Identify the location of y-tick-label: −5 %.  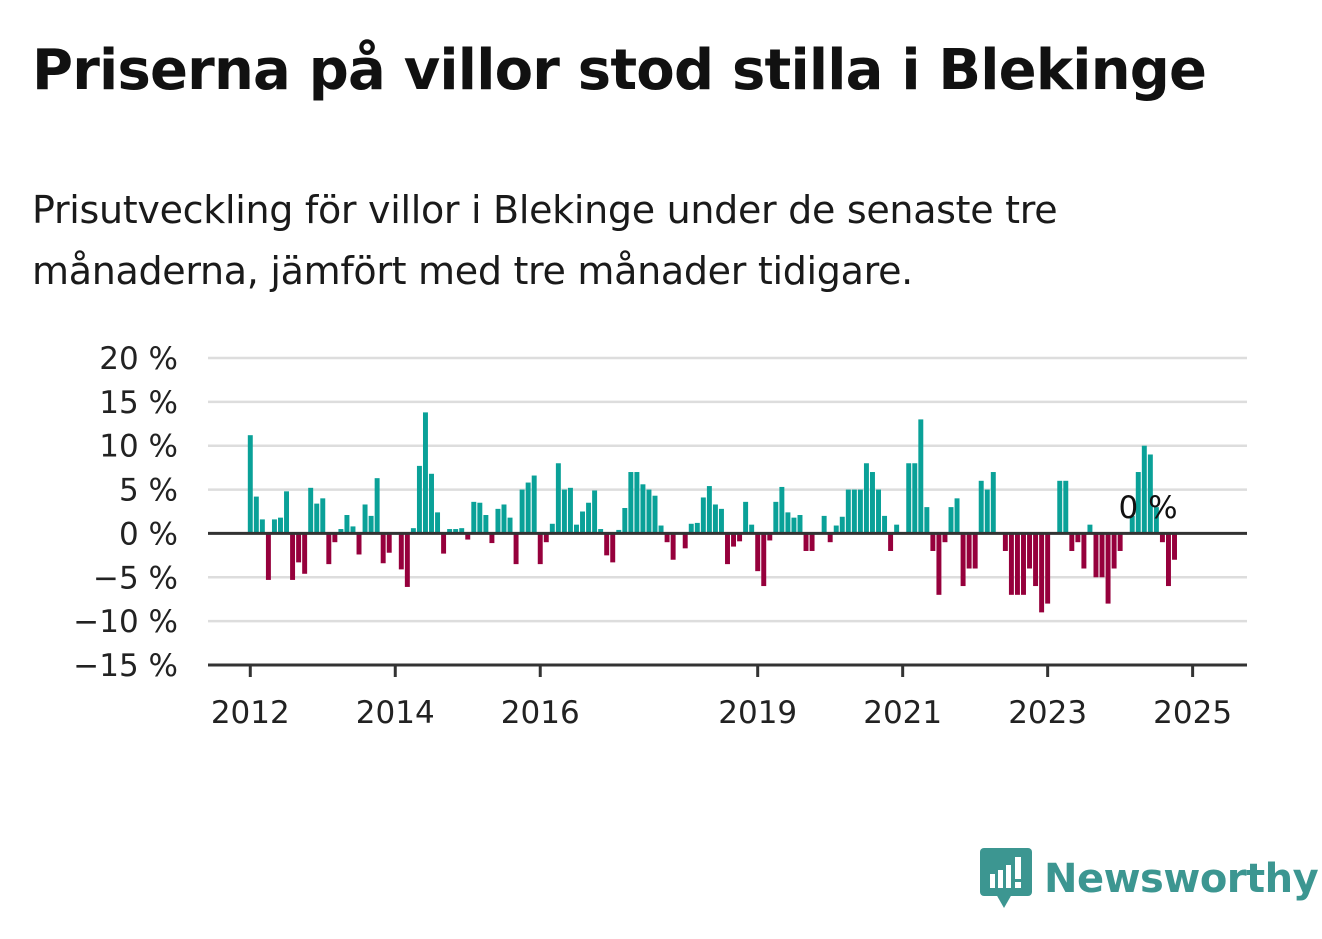
(135, 578).